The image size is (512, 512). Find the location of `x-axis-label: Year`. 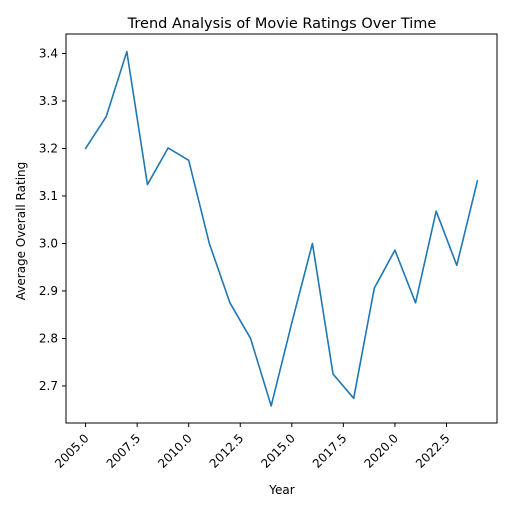

x-axis-label: Year is located at coordinates (281, 490).